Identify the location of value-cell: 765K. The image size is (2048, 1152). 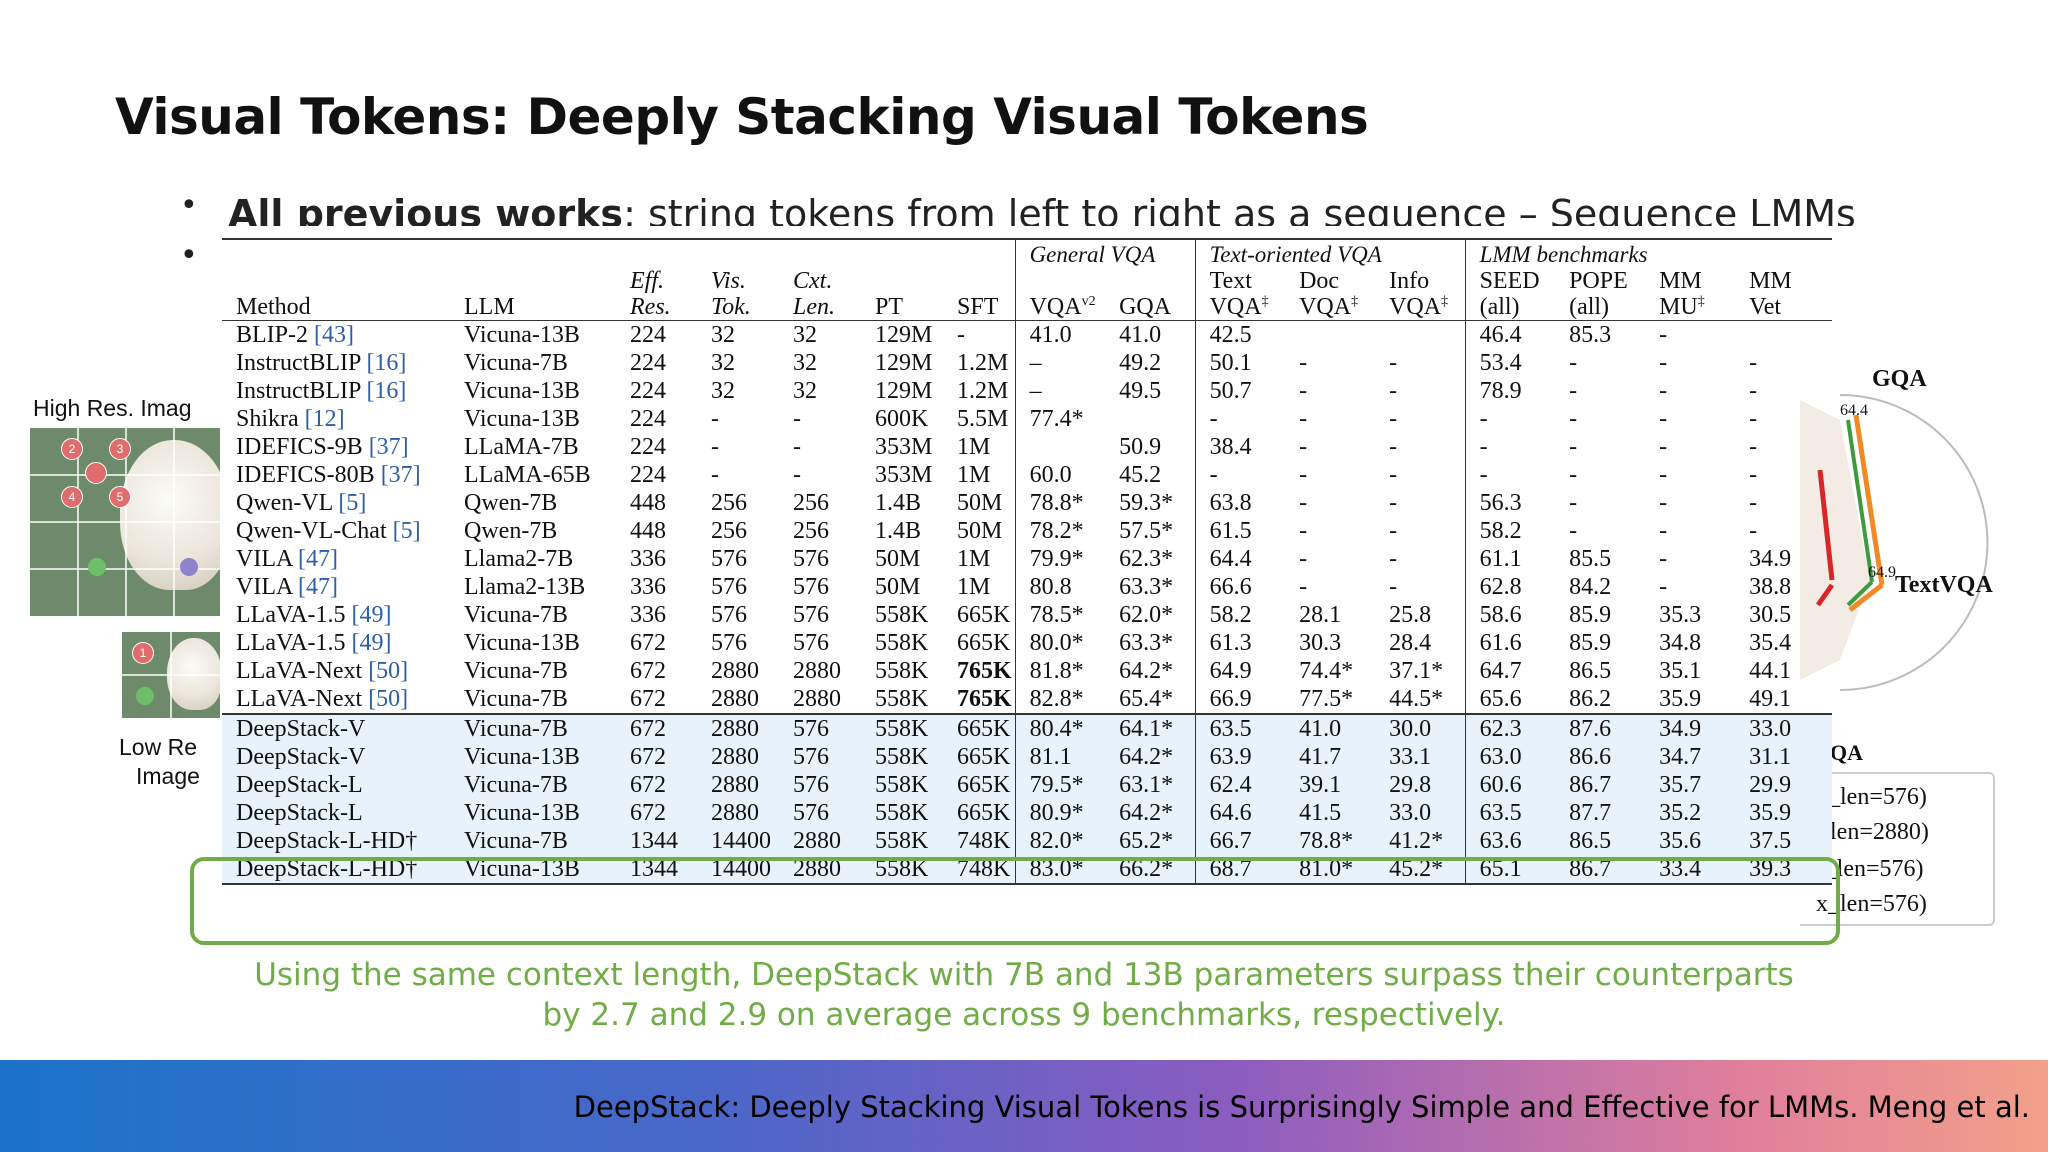
(984, 671).